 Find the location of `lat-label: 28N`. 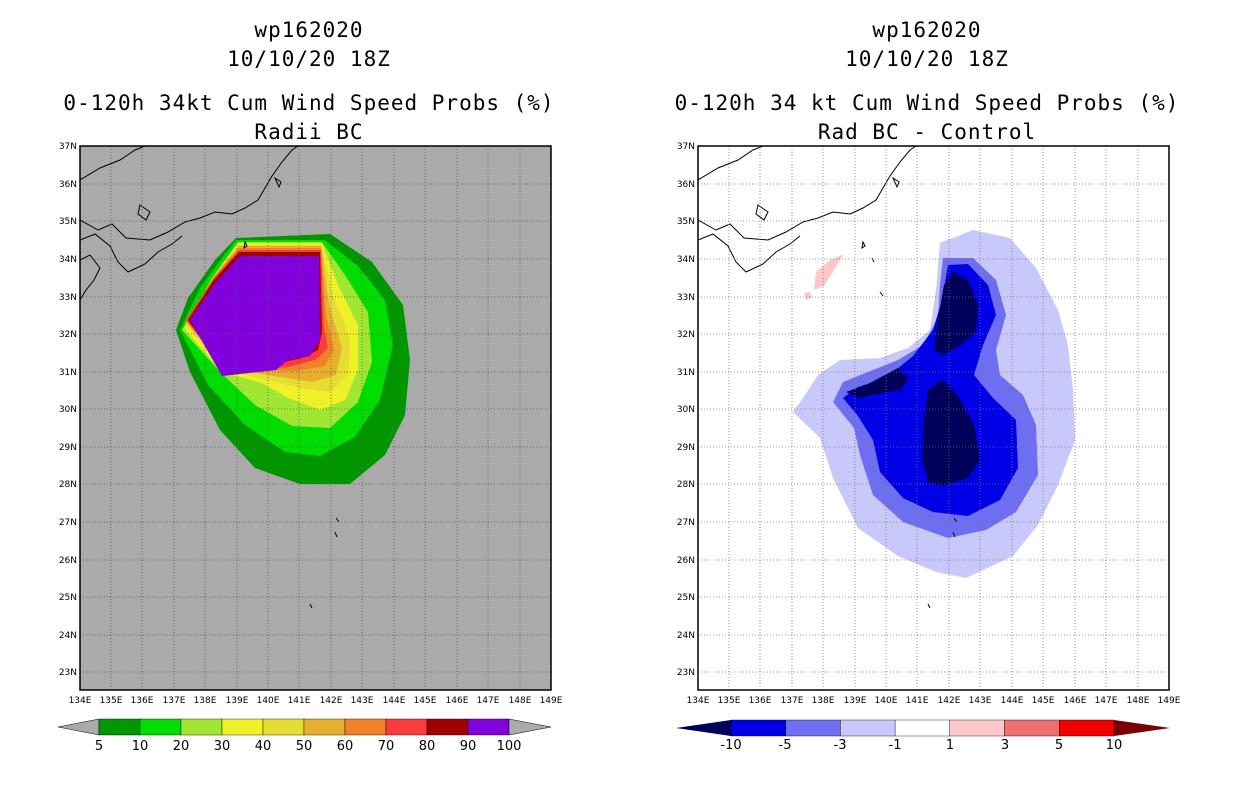

lat-label: 28N is located at coordinates (68, 485).